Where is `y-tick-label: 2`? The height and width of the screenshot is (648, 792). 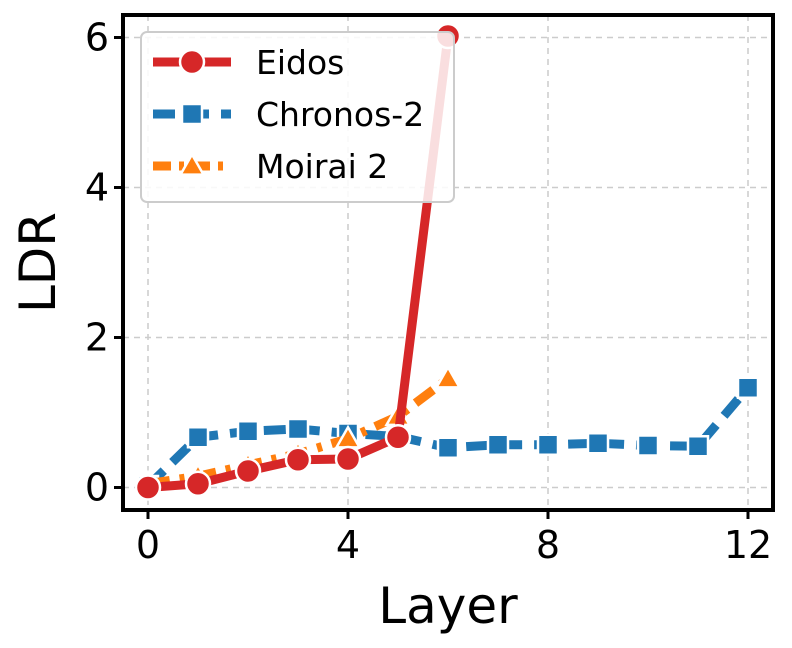 y-tick-label: 2 is located at coordinates (97, 338).